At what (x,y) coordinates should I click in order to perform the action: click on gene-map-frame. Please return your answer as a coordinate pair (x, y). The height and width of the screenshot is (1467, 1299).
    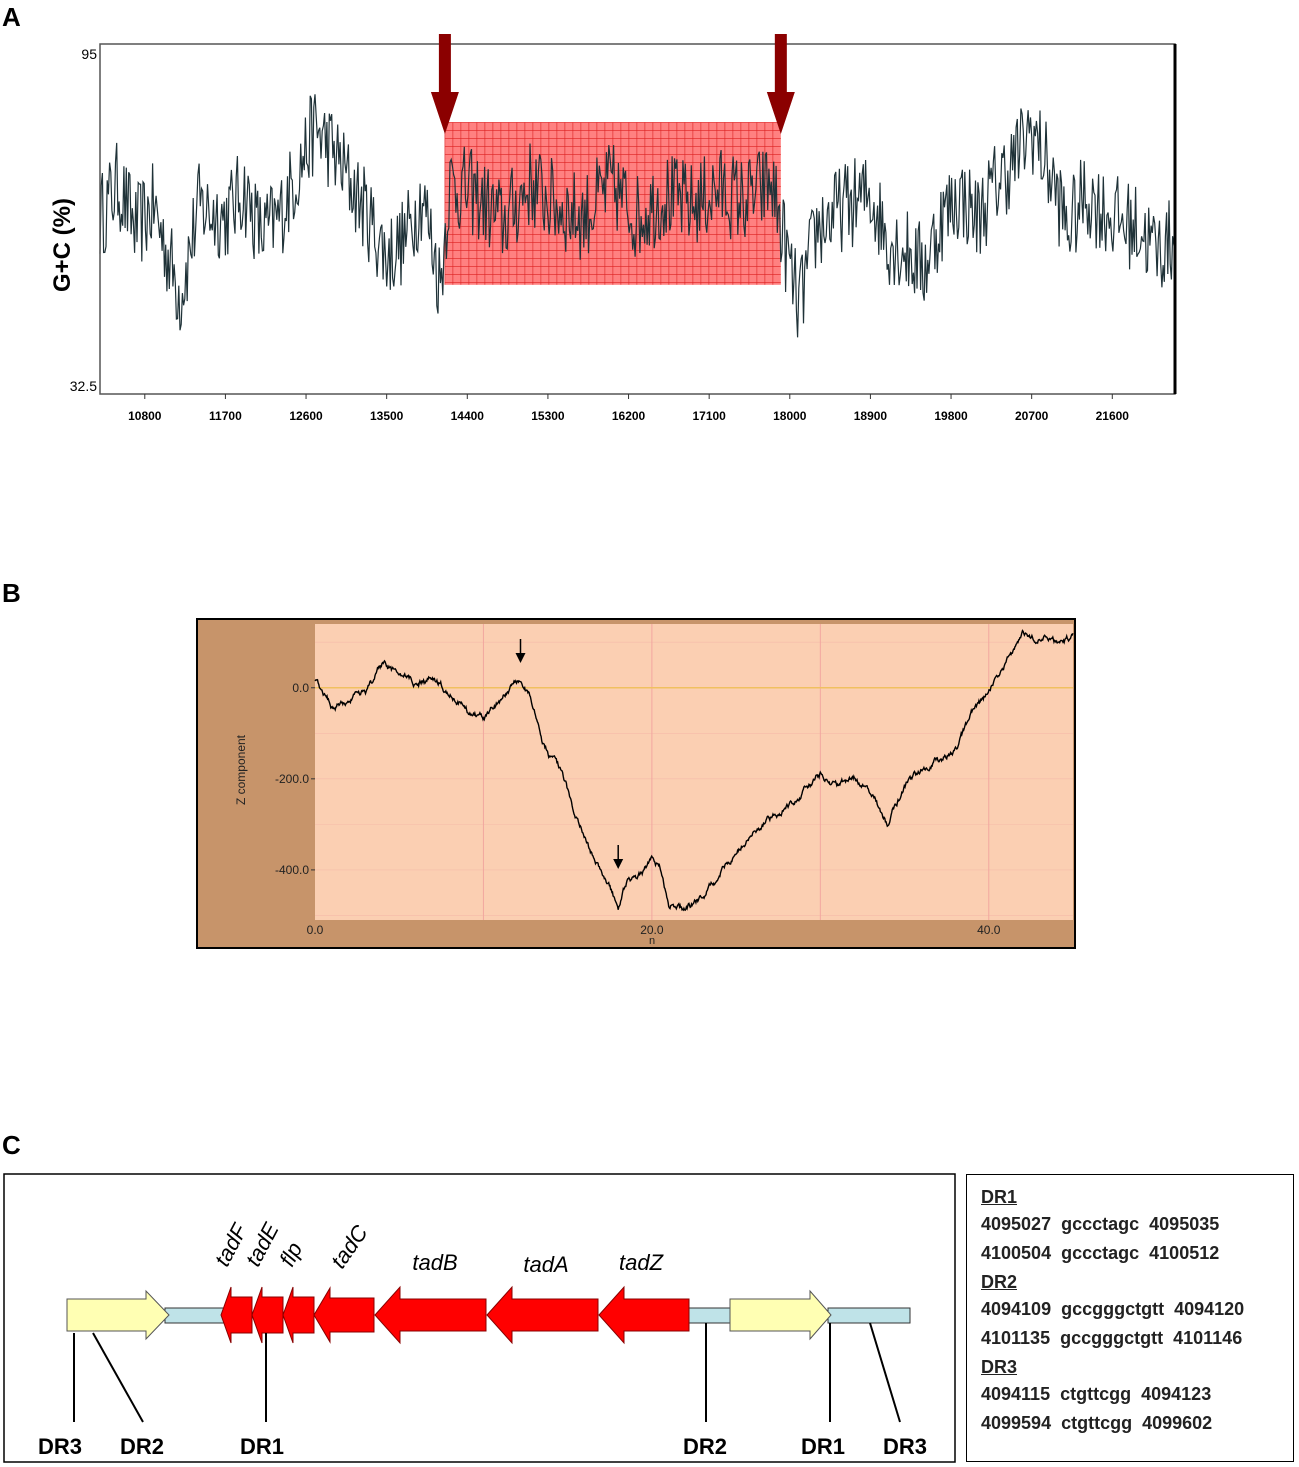
    Looking at the image, I should click on (479, 1318).